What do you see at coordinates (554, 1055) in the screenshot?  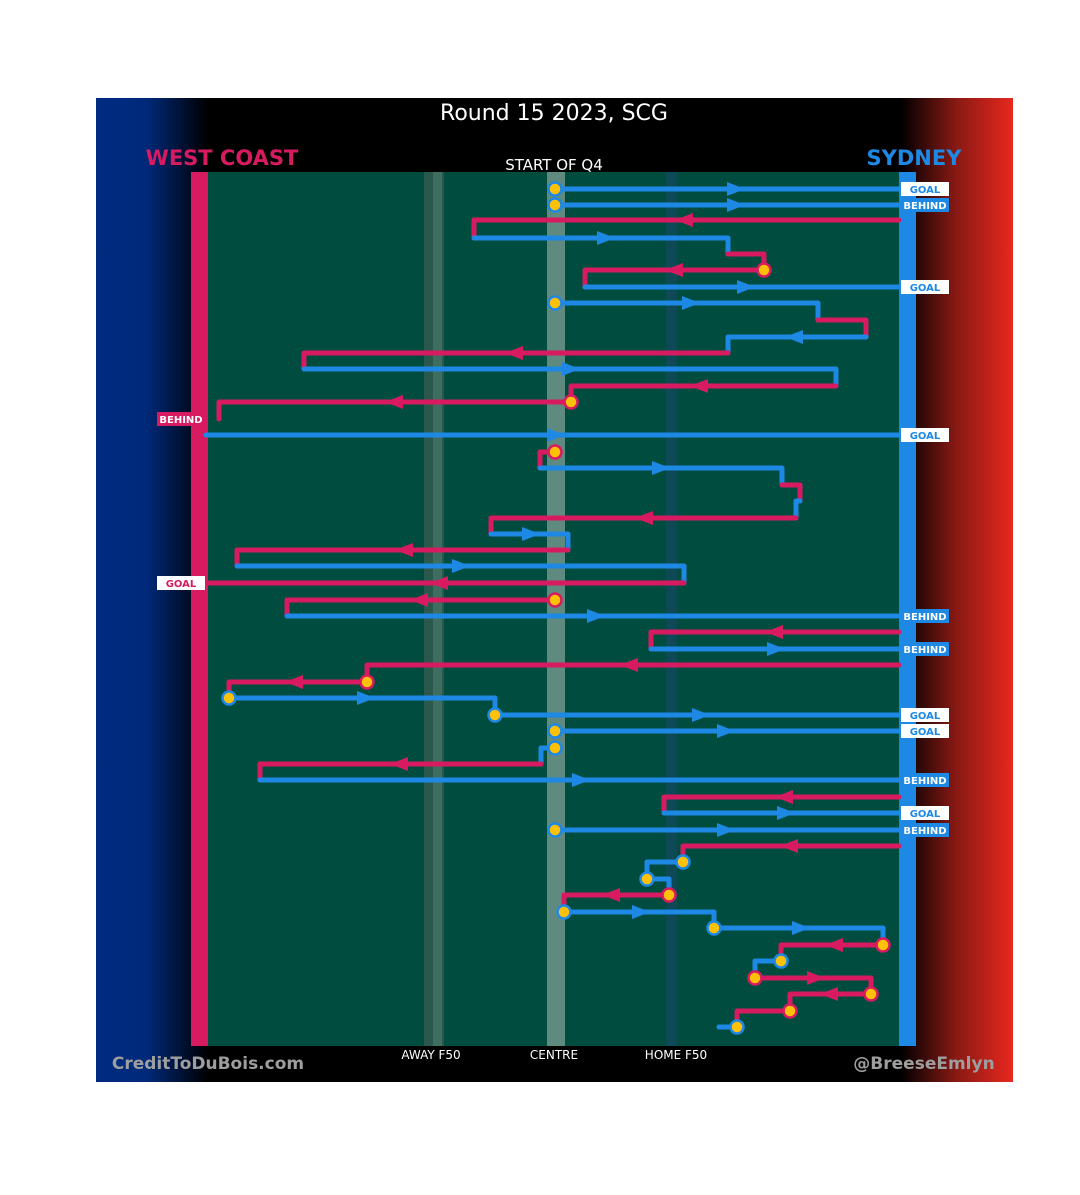 I see `x-tick-label: CENTRE` at bounding box center [554, 1055].